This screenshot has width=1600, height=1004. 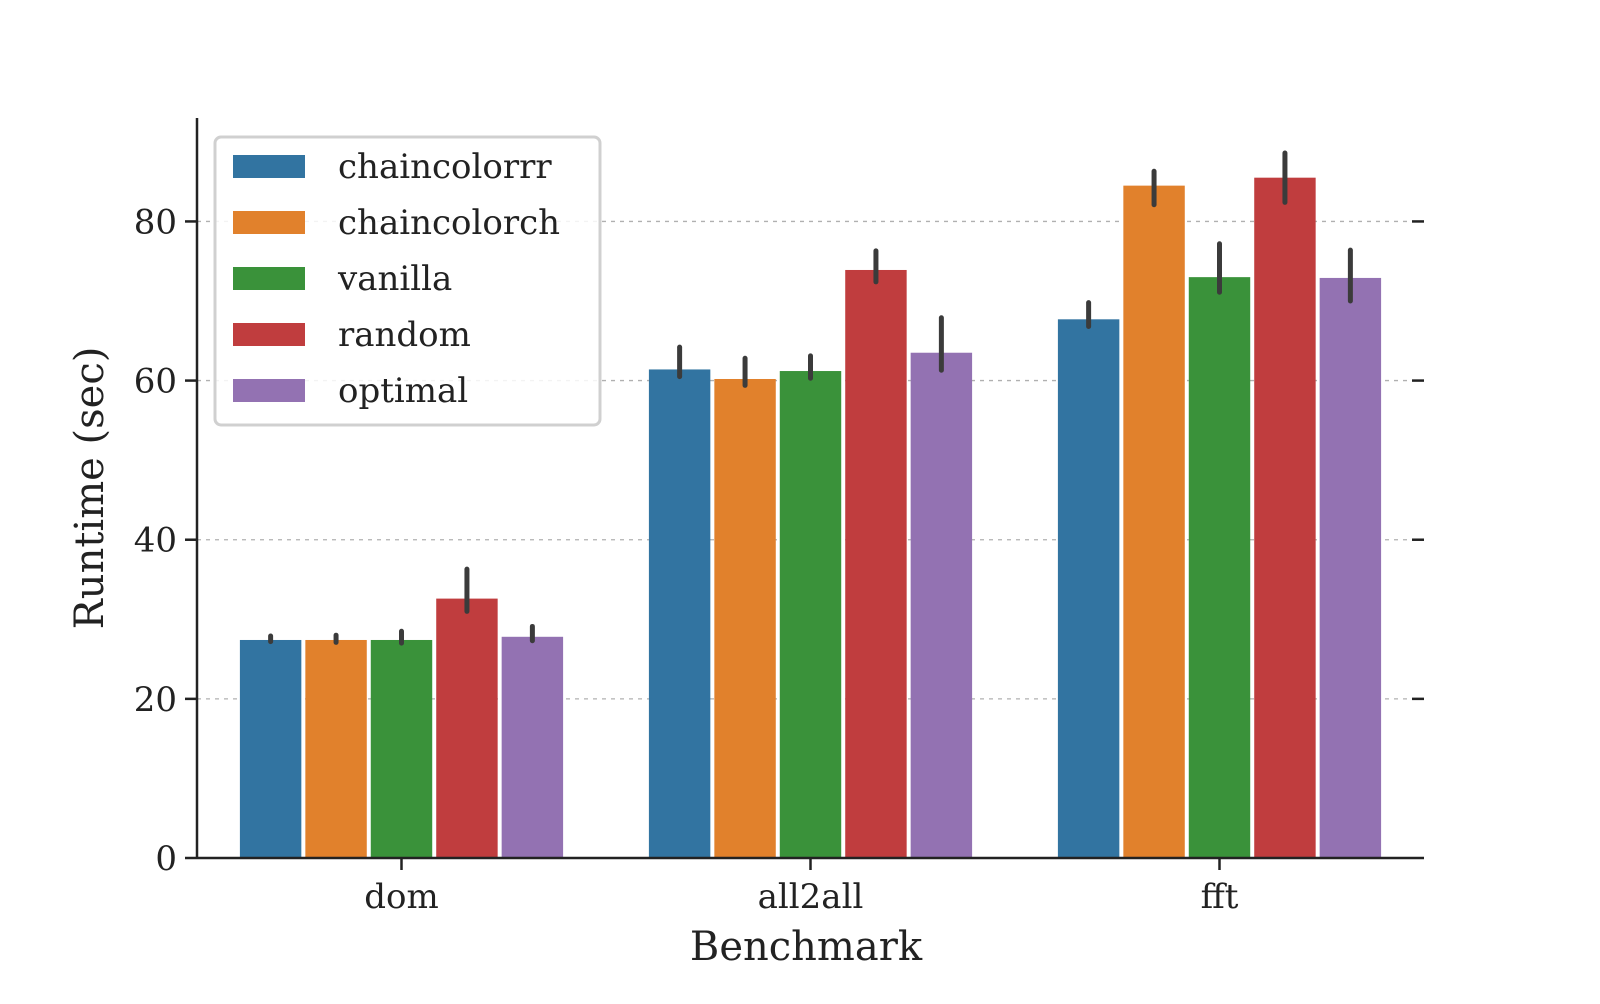 What do you see at coordinates (1220, 897) in the screenshot?
I see `x-tick-label-fft: fft` at bounding box center [1220, 897].